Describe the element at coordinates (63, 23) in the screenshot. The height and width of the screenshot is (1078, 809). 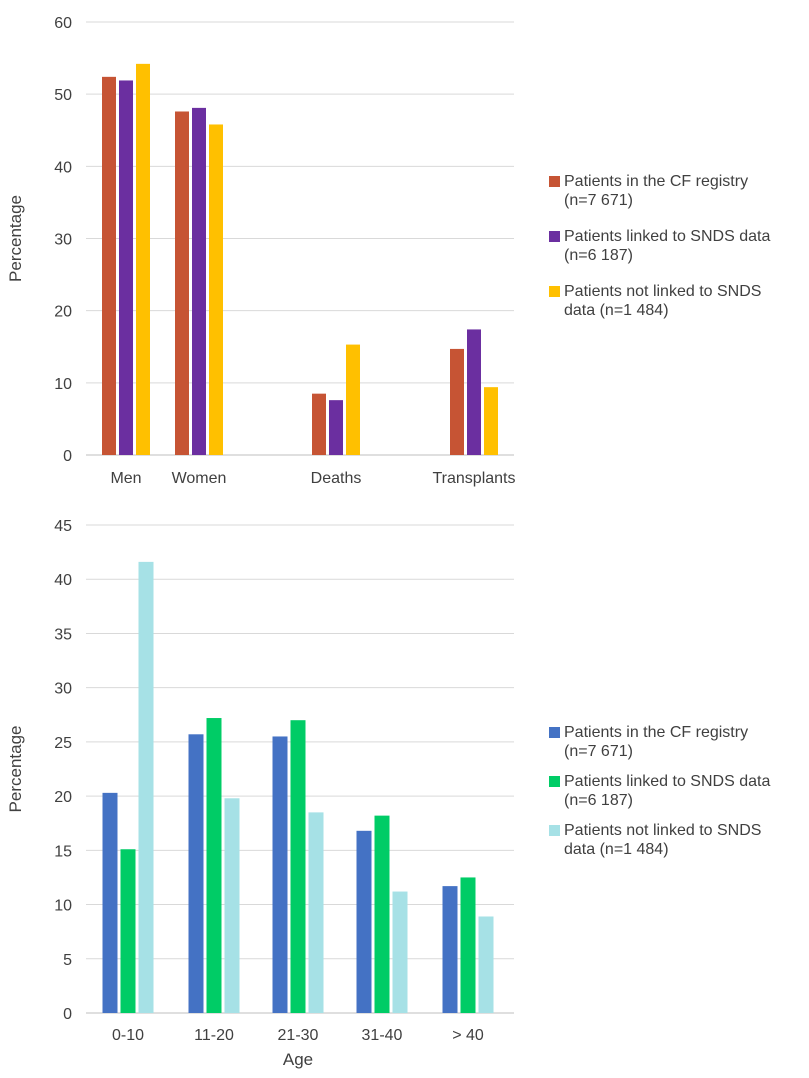
I see `y-tick-label: 60` at that location.